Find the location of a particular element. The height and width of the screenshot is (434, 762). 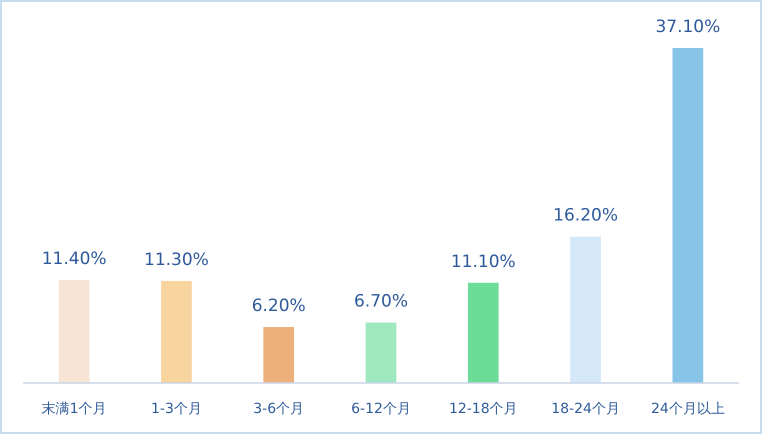

x-tick-label: 末满1个月 is located at coordinates (74, 409).